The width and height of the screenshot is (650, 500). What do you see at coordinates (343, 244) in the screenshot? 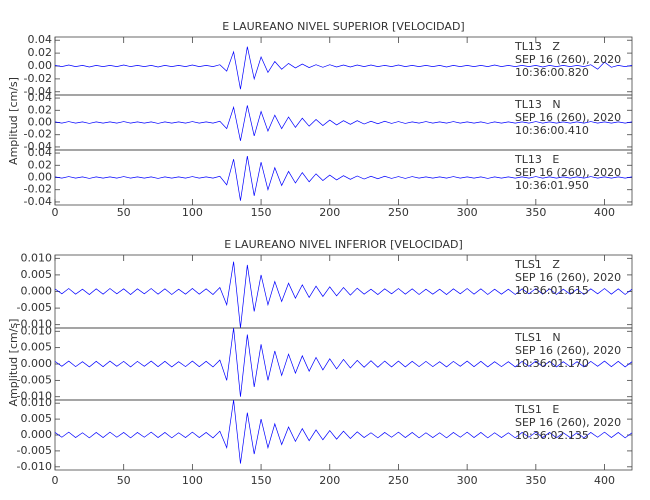
I see `chart-title: E LAUREANO NIVEL INFERIOR [VELOCIDAD]` at bounding box center [343, 244].